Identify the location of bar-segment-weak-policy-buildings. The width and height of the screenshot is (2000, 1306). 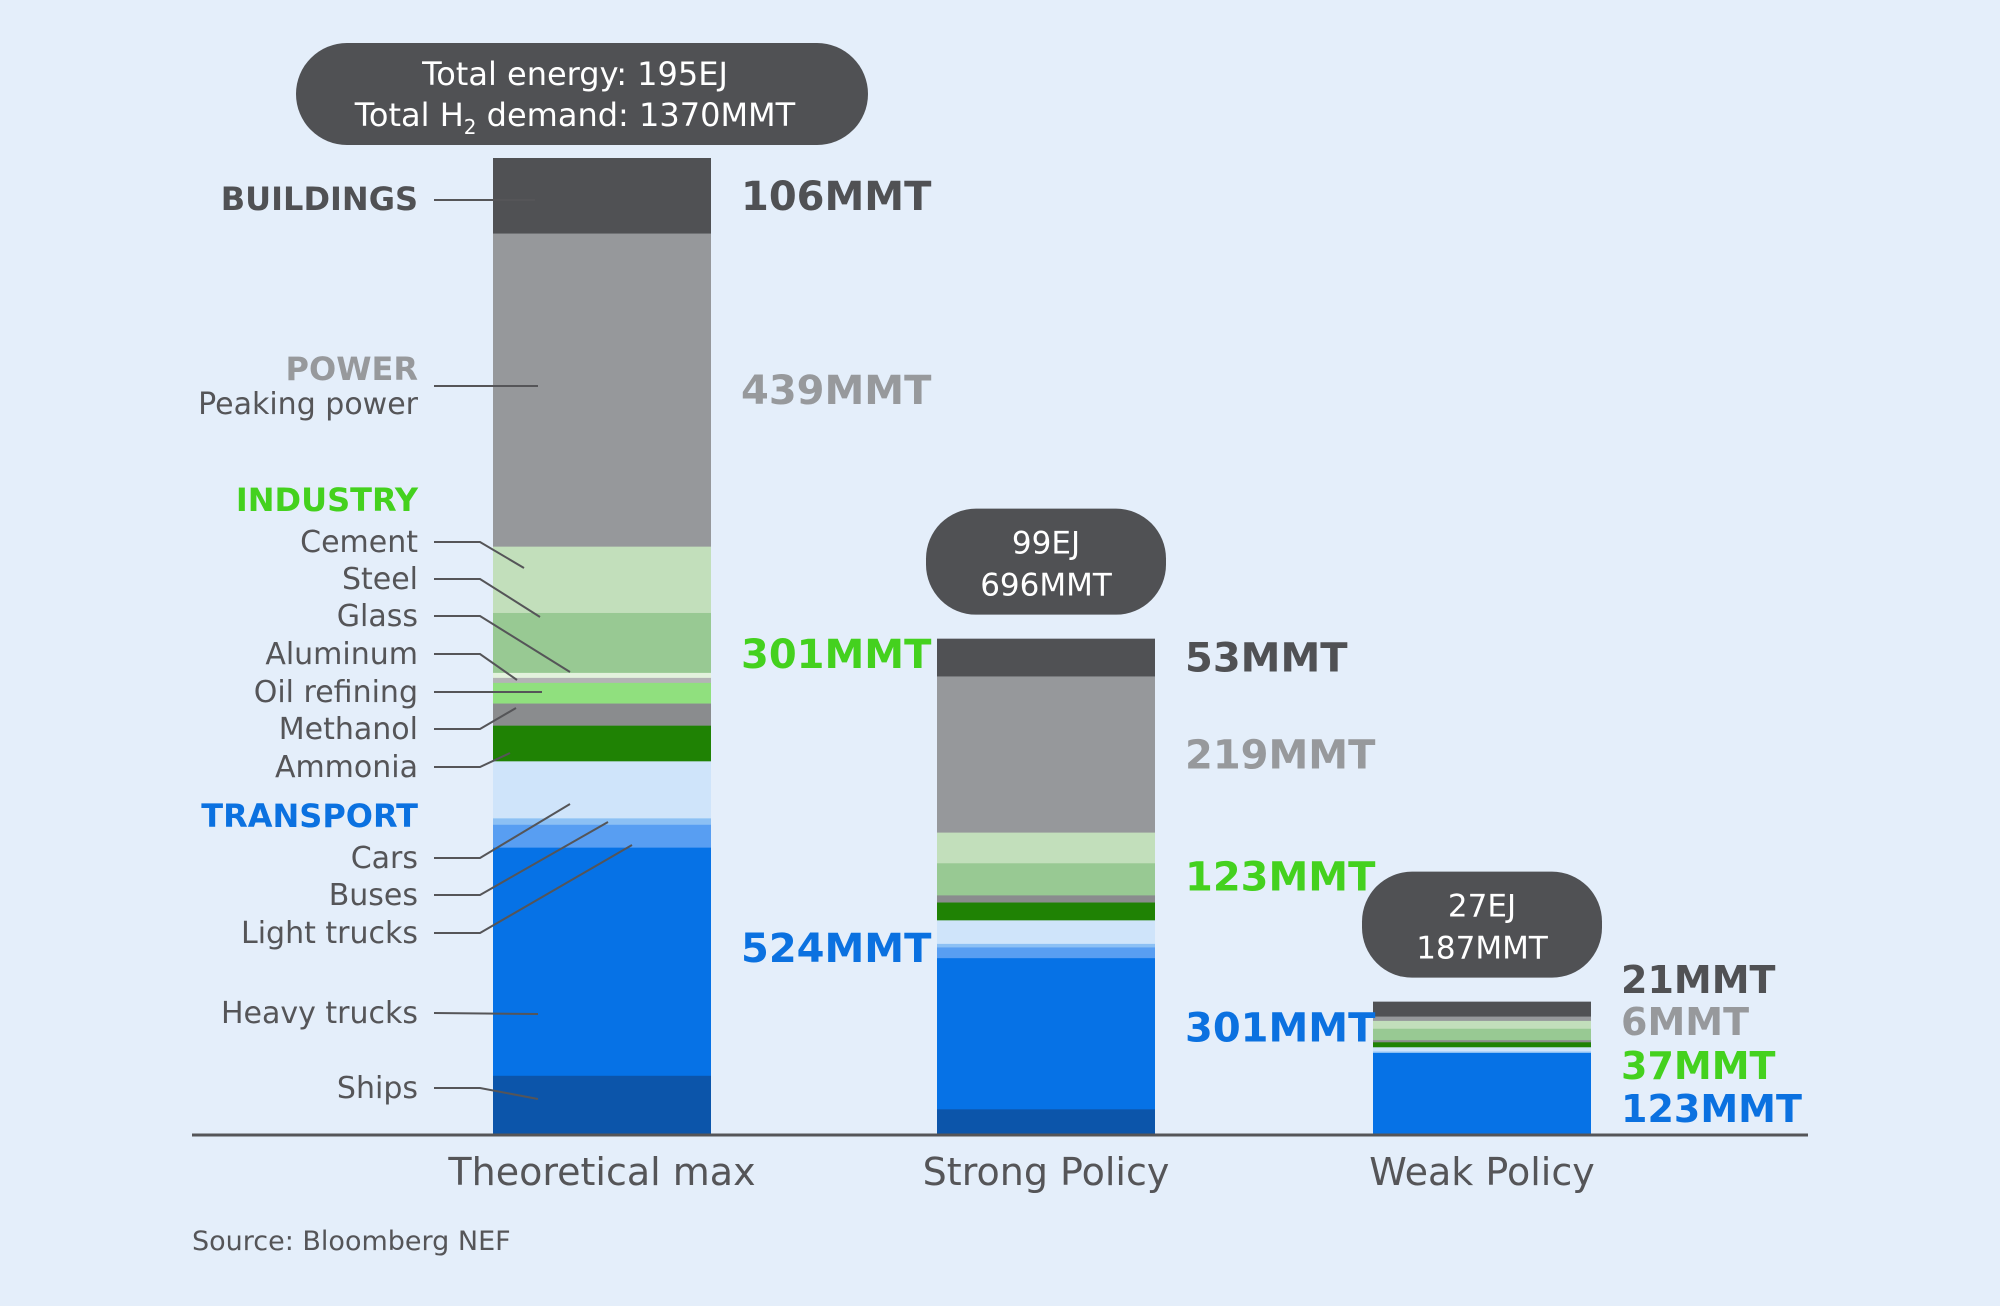
(1482, 1009).